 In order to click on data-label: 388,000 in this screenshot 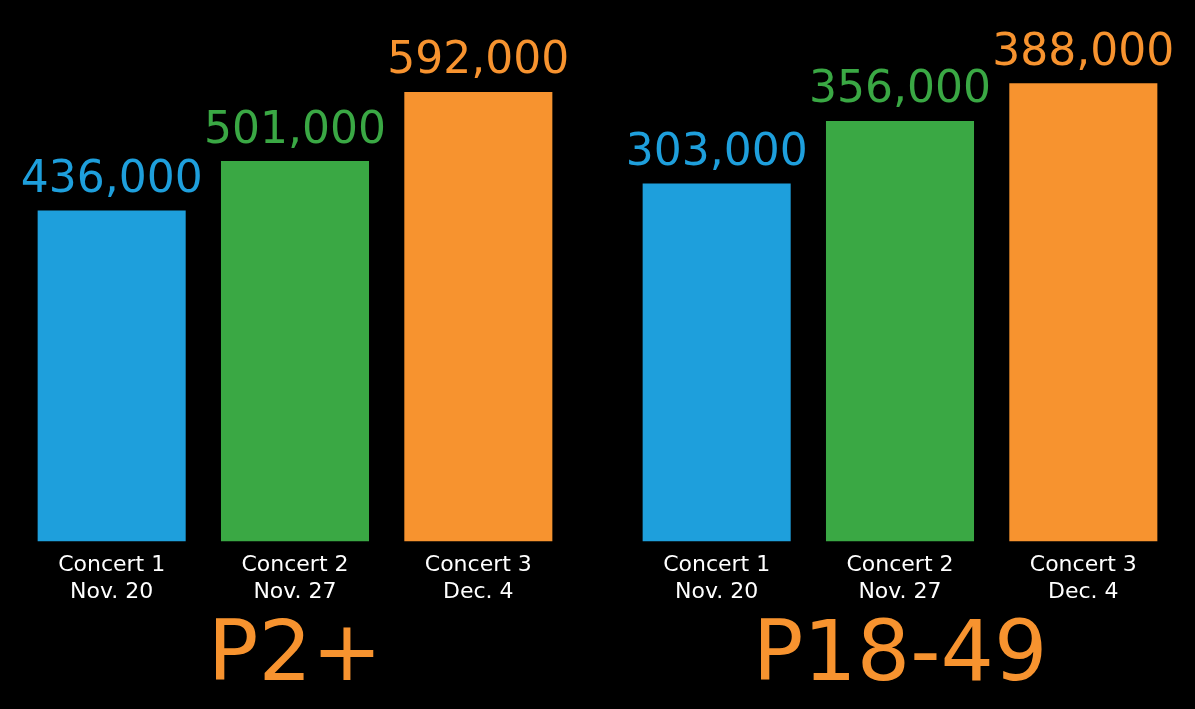, I will do `click(1083, 49)`.